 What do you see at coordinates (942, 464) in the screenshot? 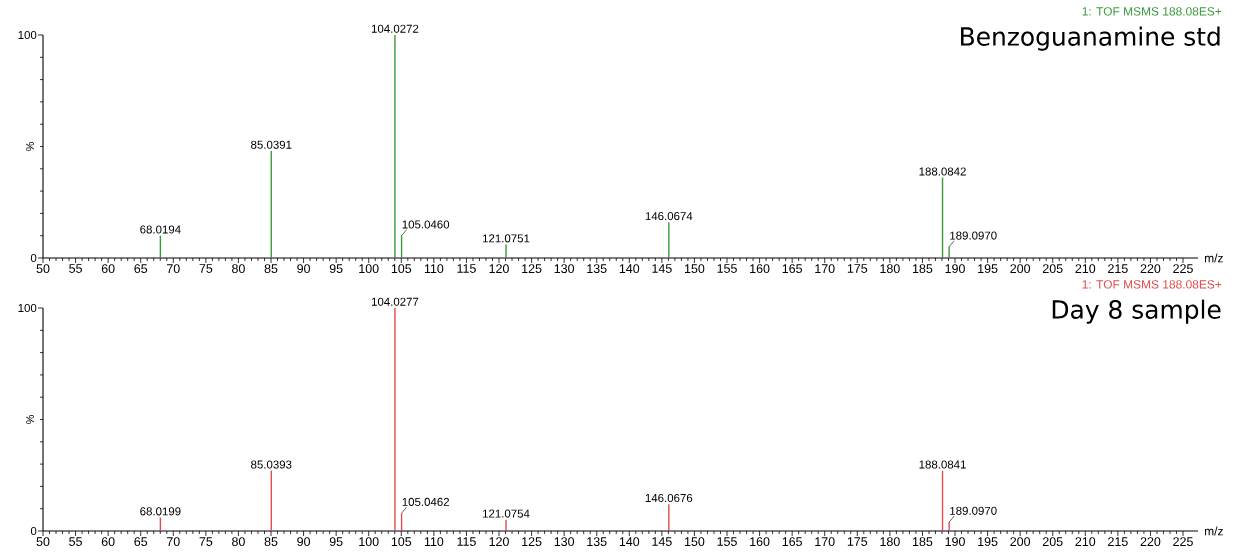
I see `annotation: 188.0841` at bounding box center [942, 464].